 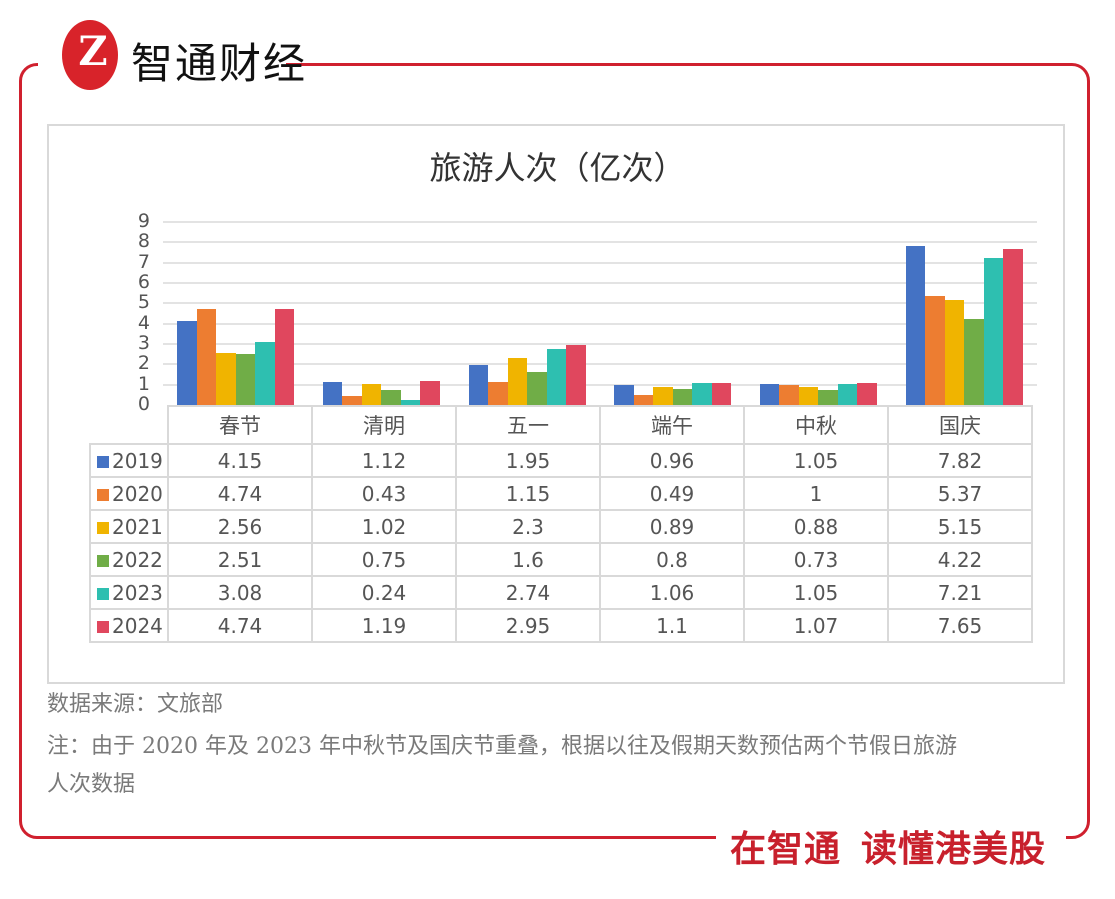 What do you see at coordinates (91, 784) in the screenshot?
I see `footnote-line-2: 人次数据` at bounding box center [91, 784].